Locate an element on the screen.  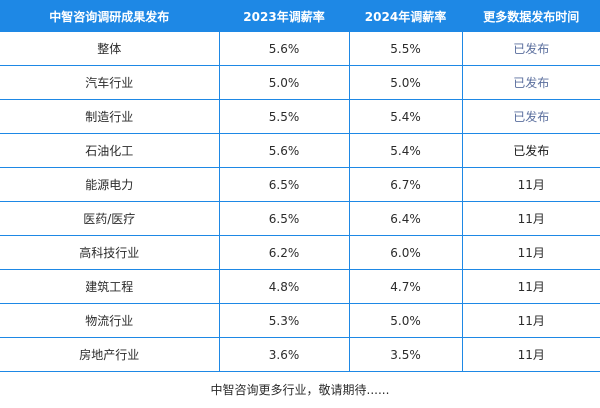
table-header-row: 中智咨询调研成果发布 2023年调薪率 2024年调薪率 更多数据发布时间 is located at coordinates (300, 16).